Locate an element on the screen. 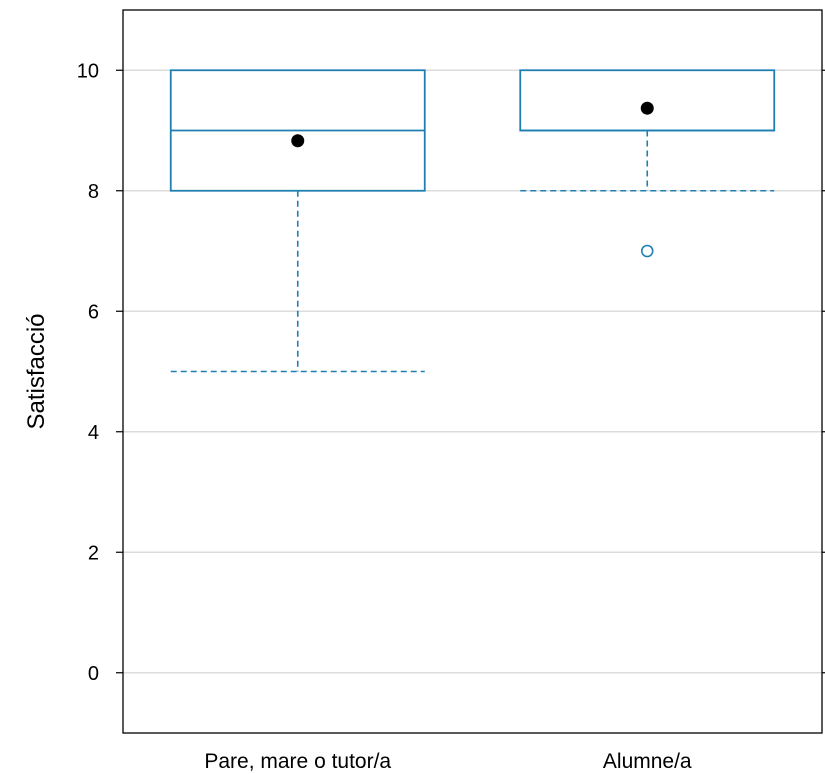  x-tick-label: Pare, mare o tutor/a is located at coordinates (297, 761).